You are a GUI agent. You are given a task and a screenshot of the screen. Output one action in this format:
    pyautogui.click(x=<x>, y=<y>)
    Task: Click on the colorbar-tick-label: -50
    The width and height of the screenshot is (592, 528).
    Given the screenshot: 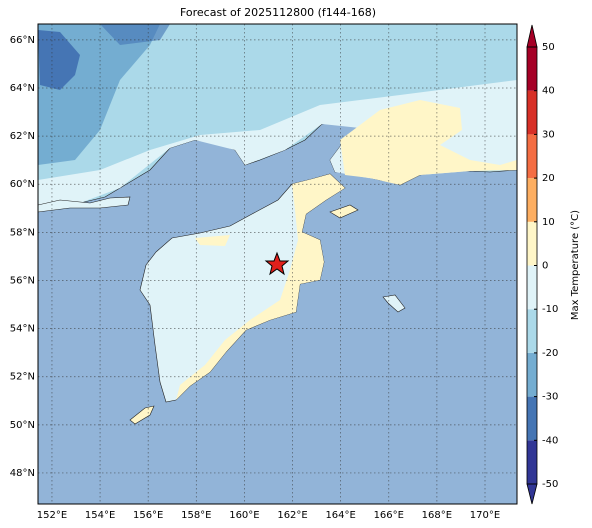 What is the action you would take?
    pyautogui.click(x=550, y=484)
    